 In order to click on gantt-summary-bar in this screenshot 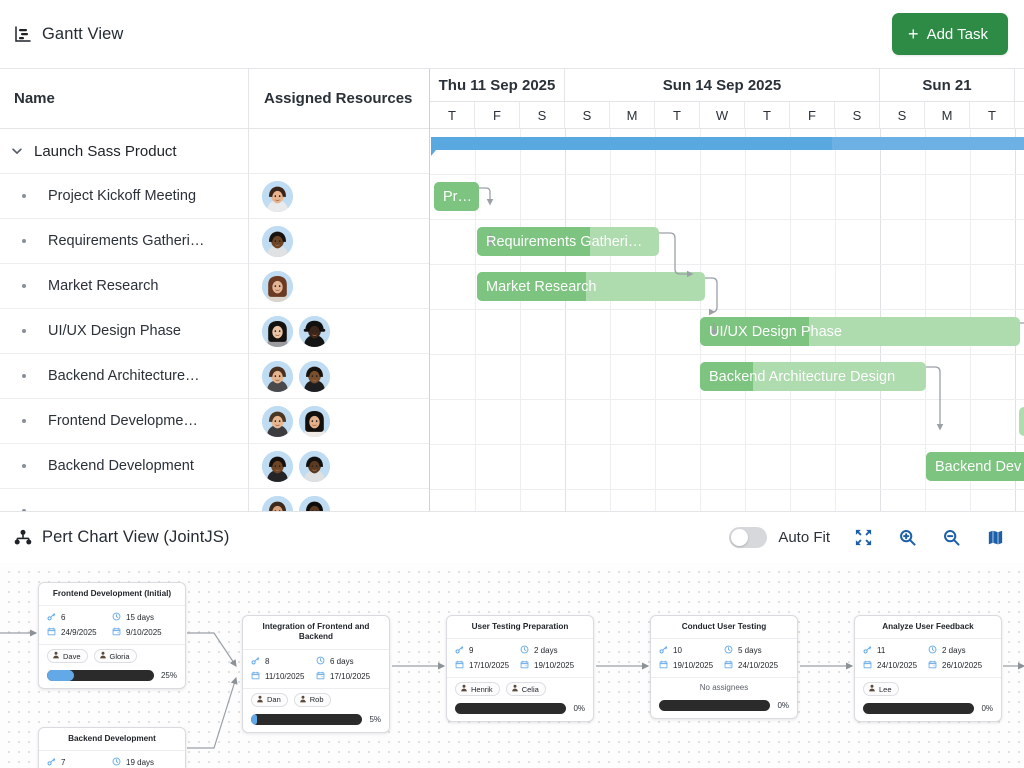, I will do `click(727, 143)`.